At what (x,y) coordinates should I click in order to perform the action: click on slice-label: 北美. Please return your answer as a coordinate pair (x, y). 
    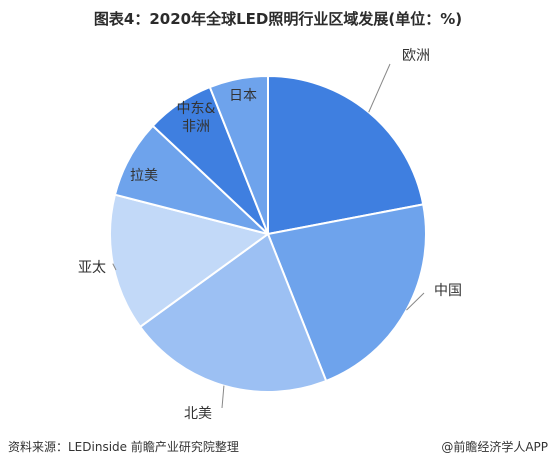
    Looking at the image, I should click on (198, 414).